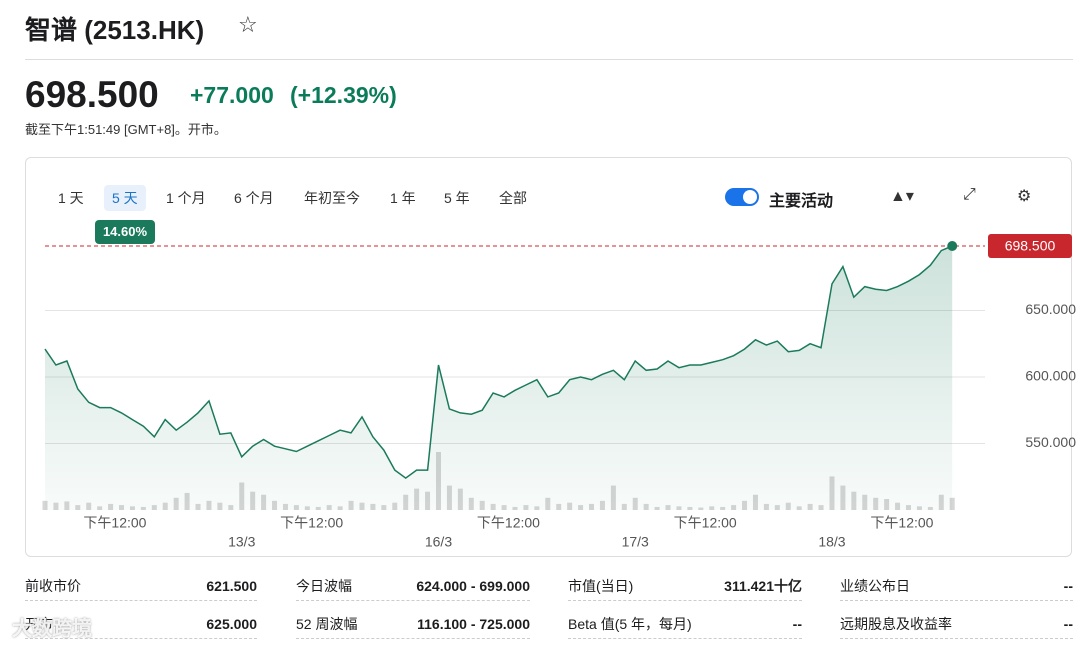 This screenshot has height=646, width=1080. What do you see at coordinates (241, 542) in the screenshot?
I see `date-label: 13/3` at bounding box center [241, 542].